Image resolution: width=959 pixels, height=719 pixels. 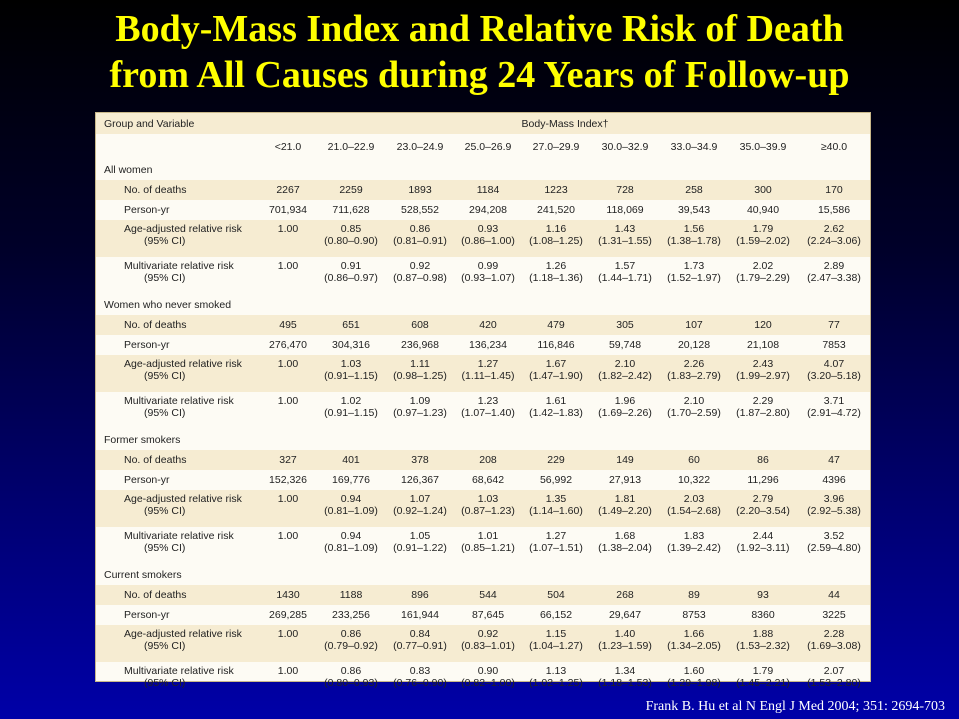 I want to click on cell-value: 241,520, so click(x=556, y=210).